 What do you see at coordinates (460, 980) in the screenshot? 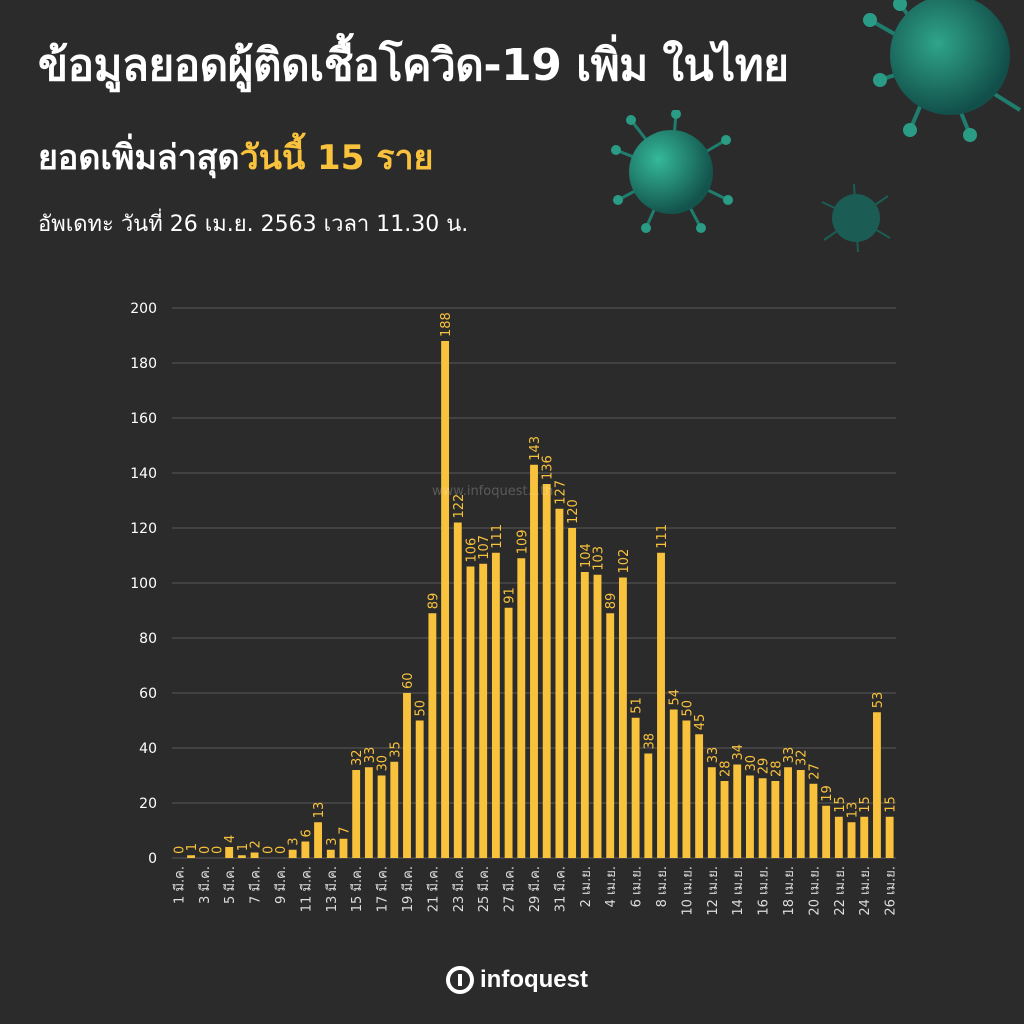
I see `info-magnifier-icon` at bounding box center [460, 980].